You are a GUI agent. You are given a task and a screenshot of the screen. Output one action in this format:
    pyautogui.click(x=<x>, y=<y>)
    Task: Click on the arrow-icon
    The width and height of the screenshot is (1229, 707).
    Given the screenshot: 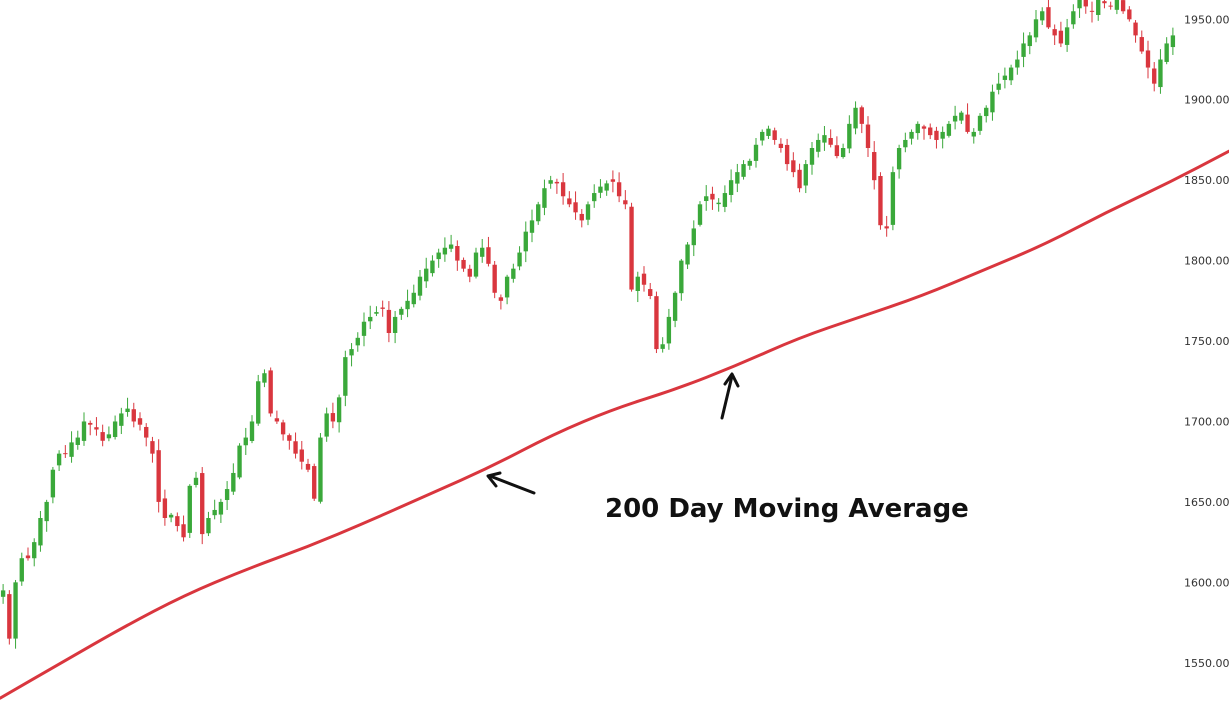 What is the action you would take?
    pyautogui.click(x=511, y=483)
    